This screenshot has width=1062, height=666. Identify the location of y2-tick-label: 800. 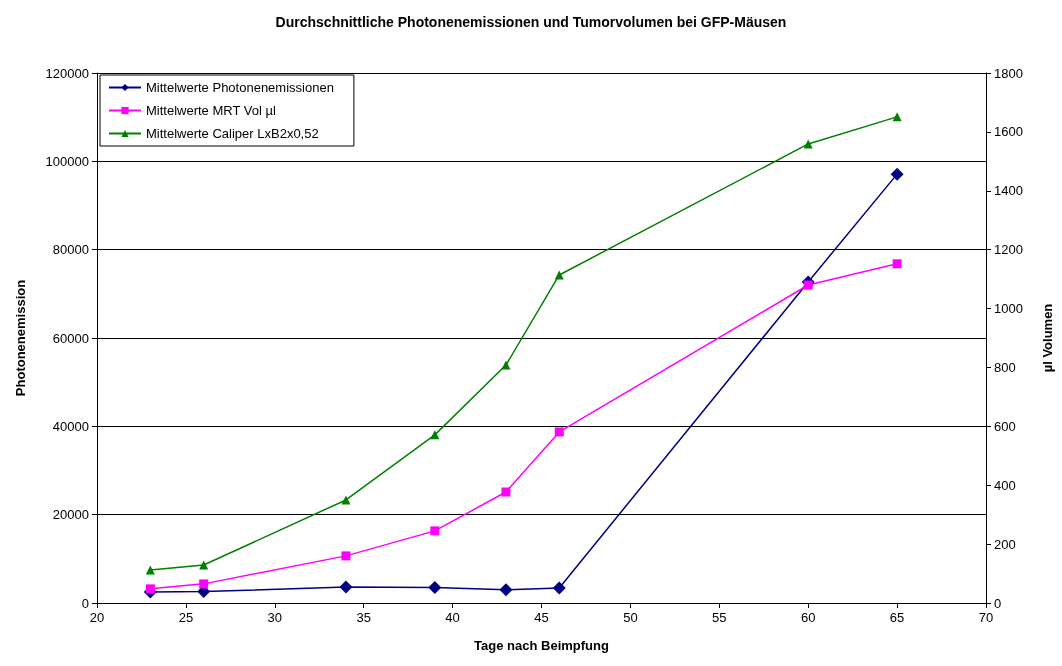
(1005, 367).